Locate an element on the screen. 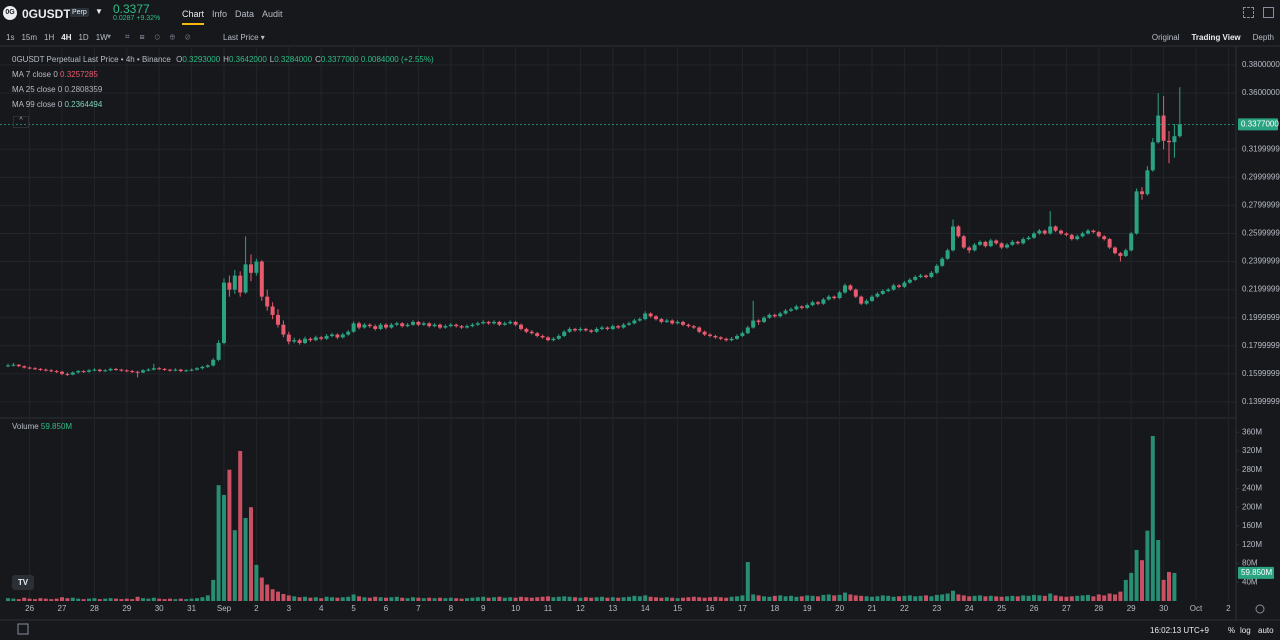 Image resolution: width=1280 pixels, height=640 pixels. x-tick-label: 3 is located at coordinates (289, 608).